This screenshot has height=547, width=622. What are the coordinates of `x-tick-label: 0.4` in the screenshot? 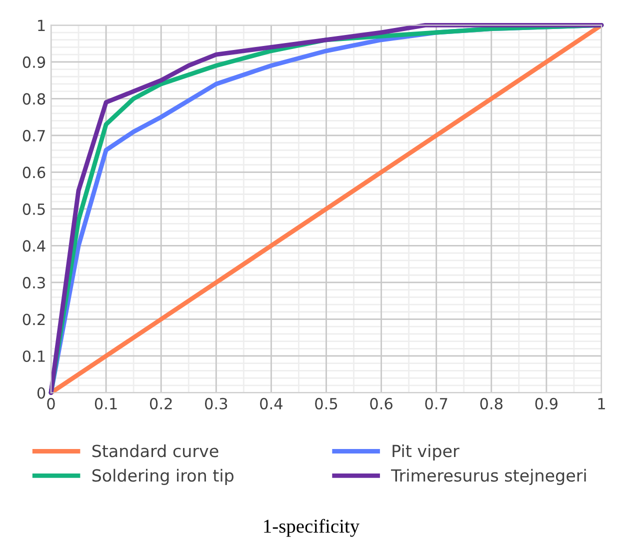 It's located at (271, 404).